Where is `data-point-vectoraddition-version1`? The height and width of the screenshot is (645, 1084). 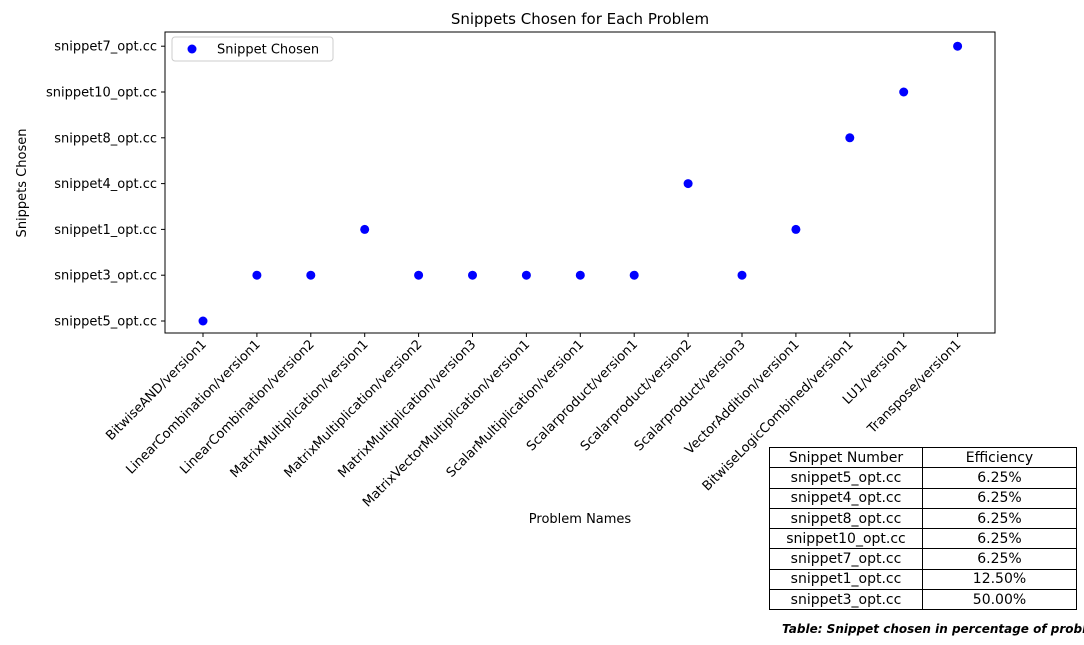
data-point-vectoraddition-version1 is located at coordinates (796, 229).